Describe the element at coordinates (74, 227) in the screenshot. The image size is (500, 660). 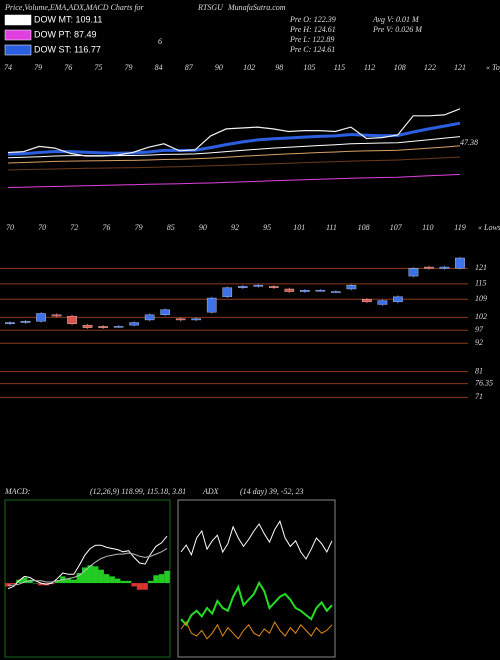
I see `low-label: 72` at that location.